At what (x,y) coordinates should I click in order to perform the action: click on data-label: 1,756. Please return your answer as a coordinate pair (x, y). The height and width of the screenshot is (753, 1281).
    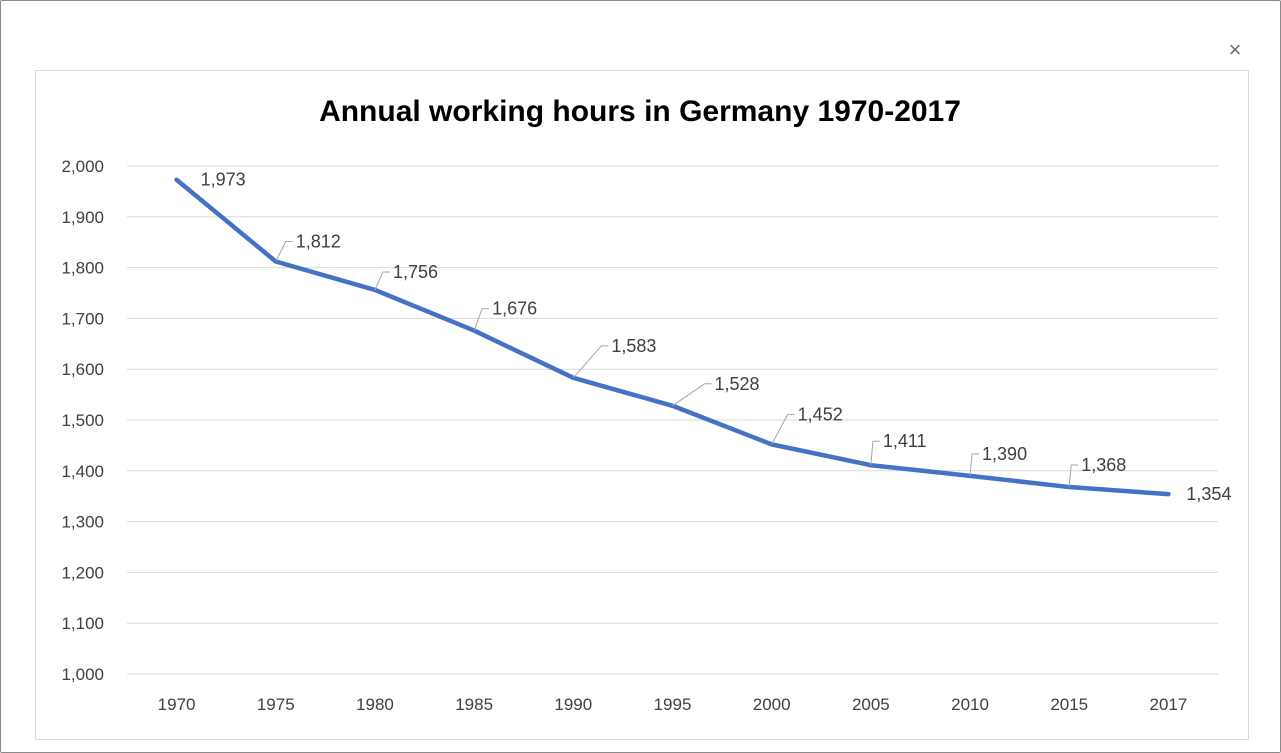
    Looking at the image, I should click on (415, 272).